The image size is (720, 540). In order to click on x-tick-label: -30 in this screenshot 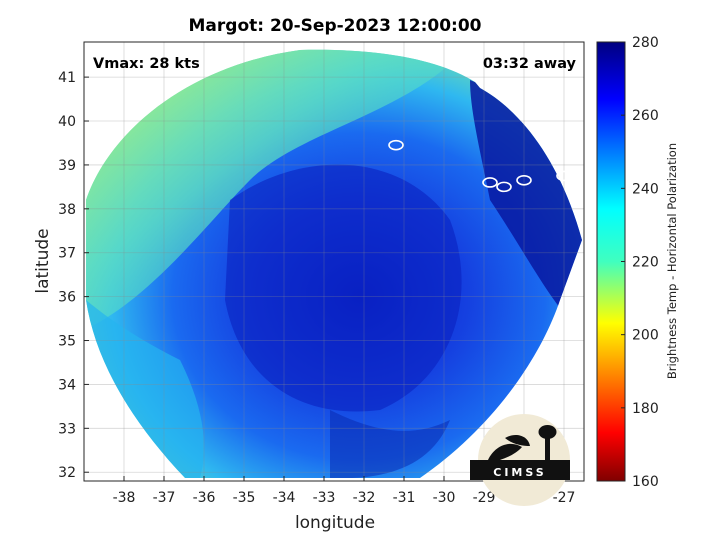, I will do `click(444, 498)`.